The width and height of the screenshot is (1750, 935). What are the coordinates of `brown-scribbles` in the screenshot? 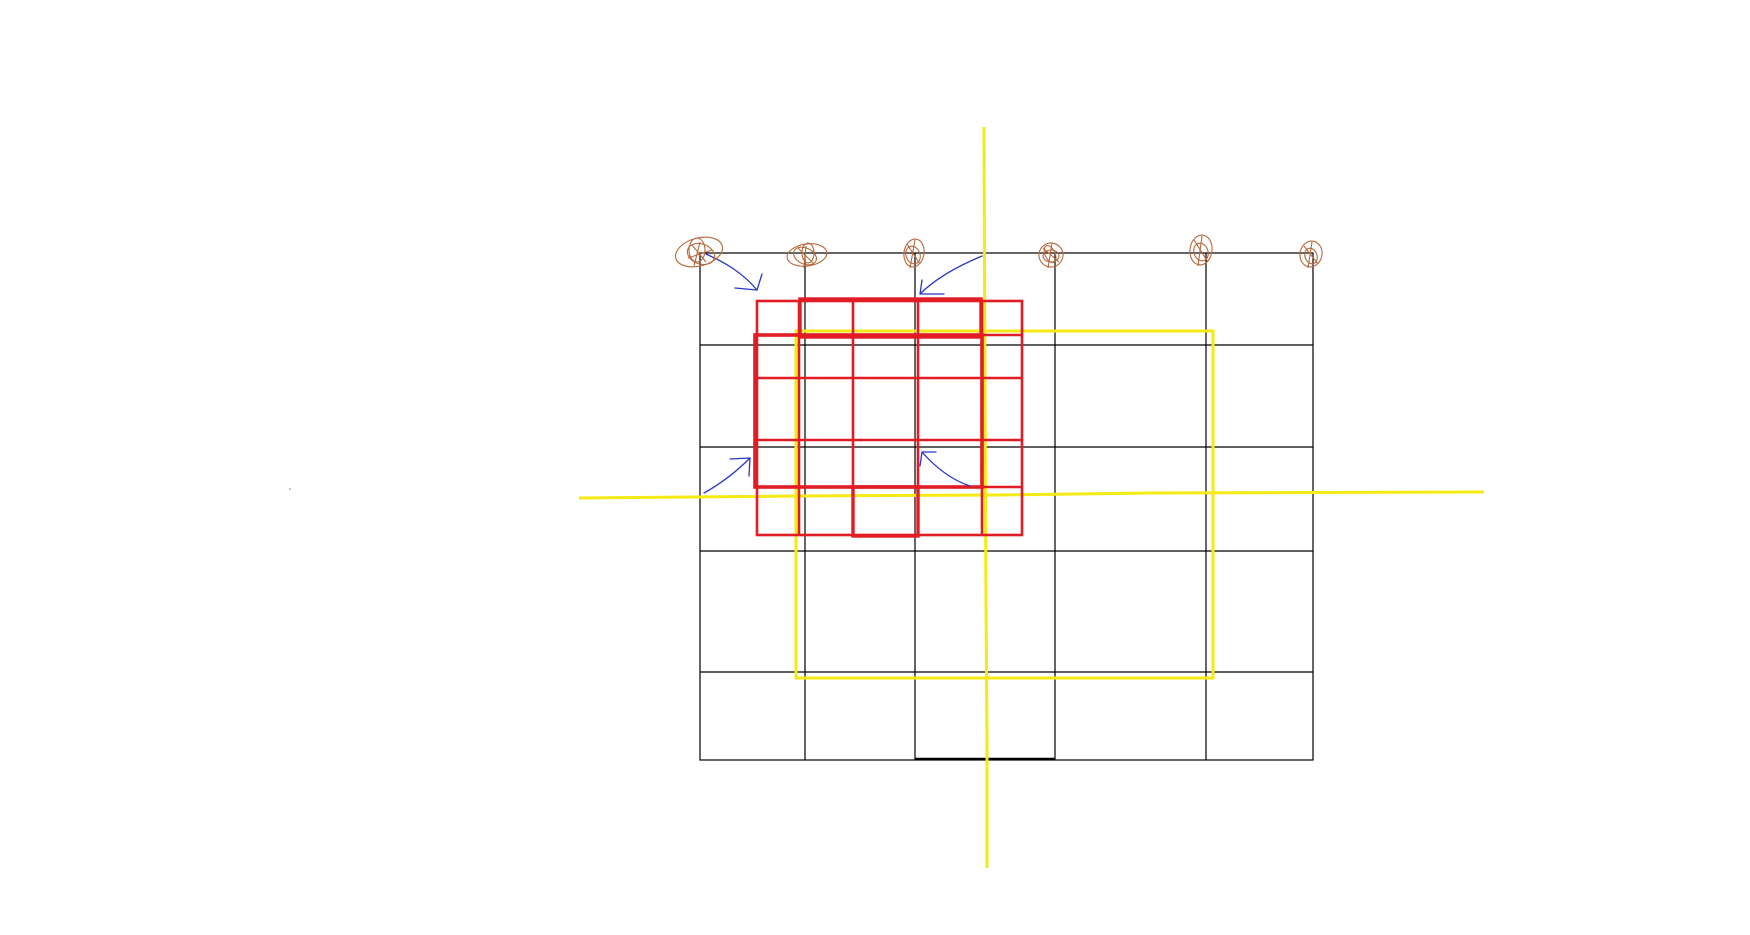 It's located at (998, 251).